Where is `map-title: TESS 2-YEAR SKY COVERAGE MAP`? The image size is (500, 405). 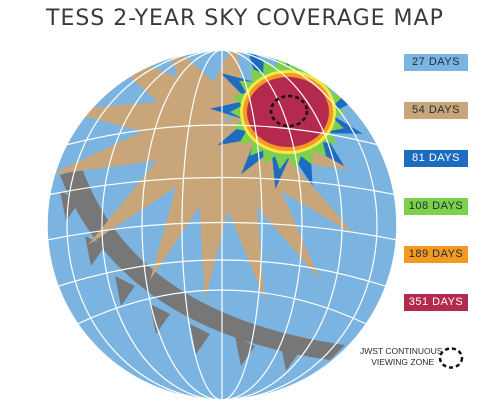
map-title: TESS 2-YEAR SKY COVERAGE MAP is located at coordinates (245, 18).